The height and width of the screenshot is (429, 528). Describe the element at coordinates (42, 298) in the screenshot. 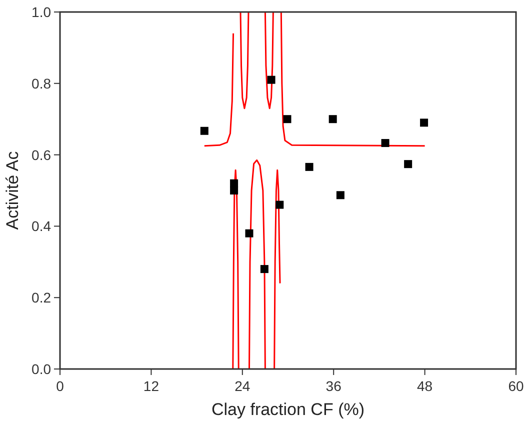

I see `y-tick-label: 0.2` at that location.